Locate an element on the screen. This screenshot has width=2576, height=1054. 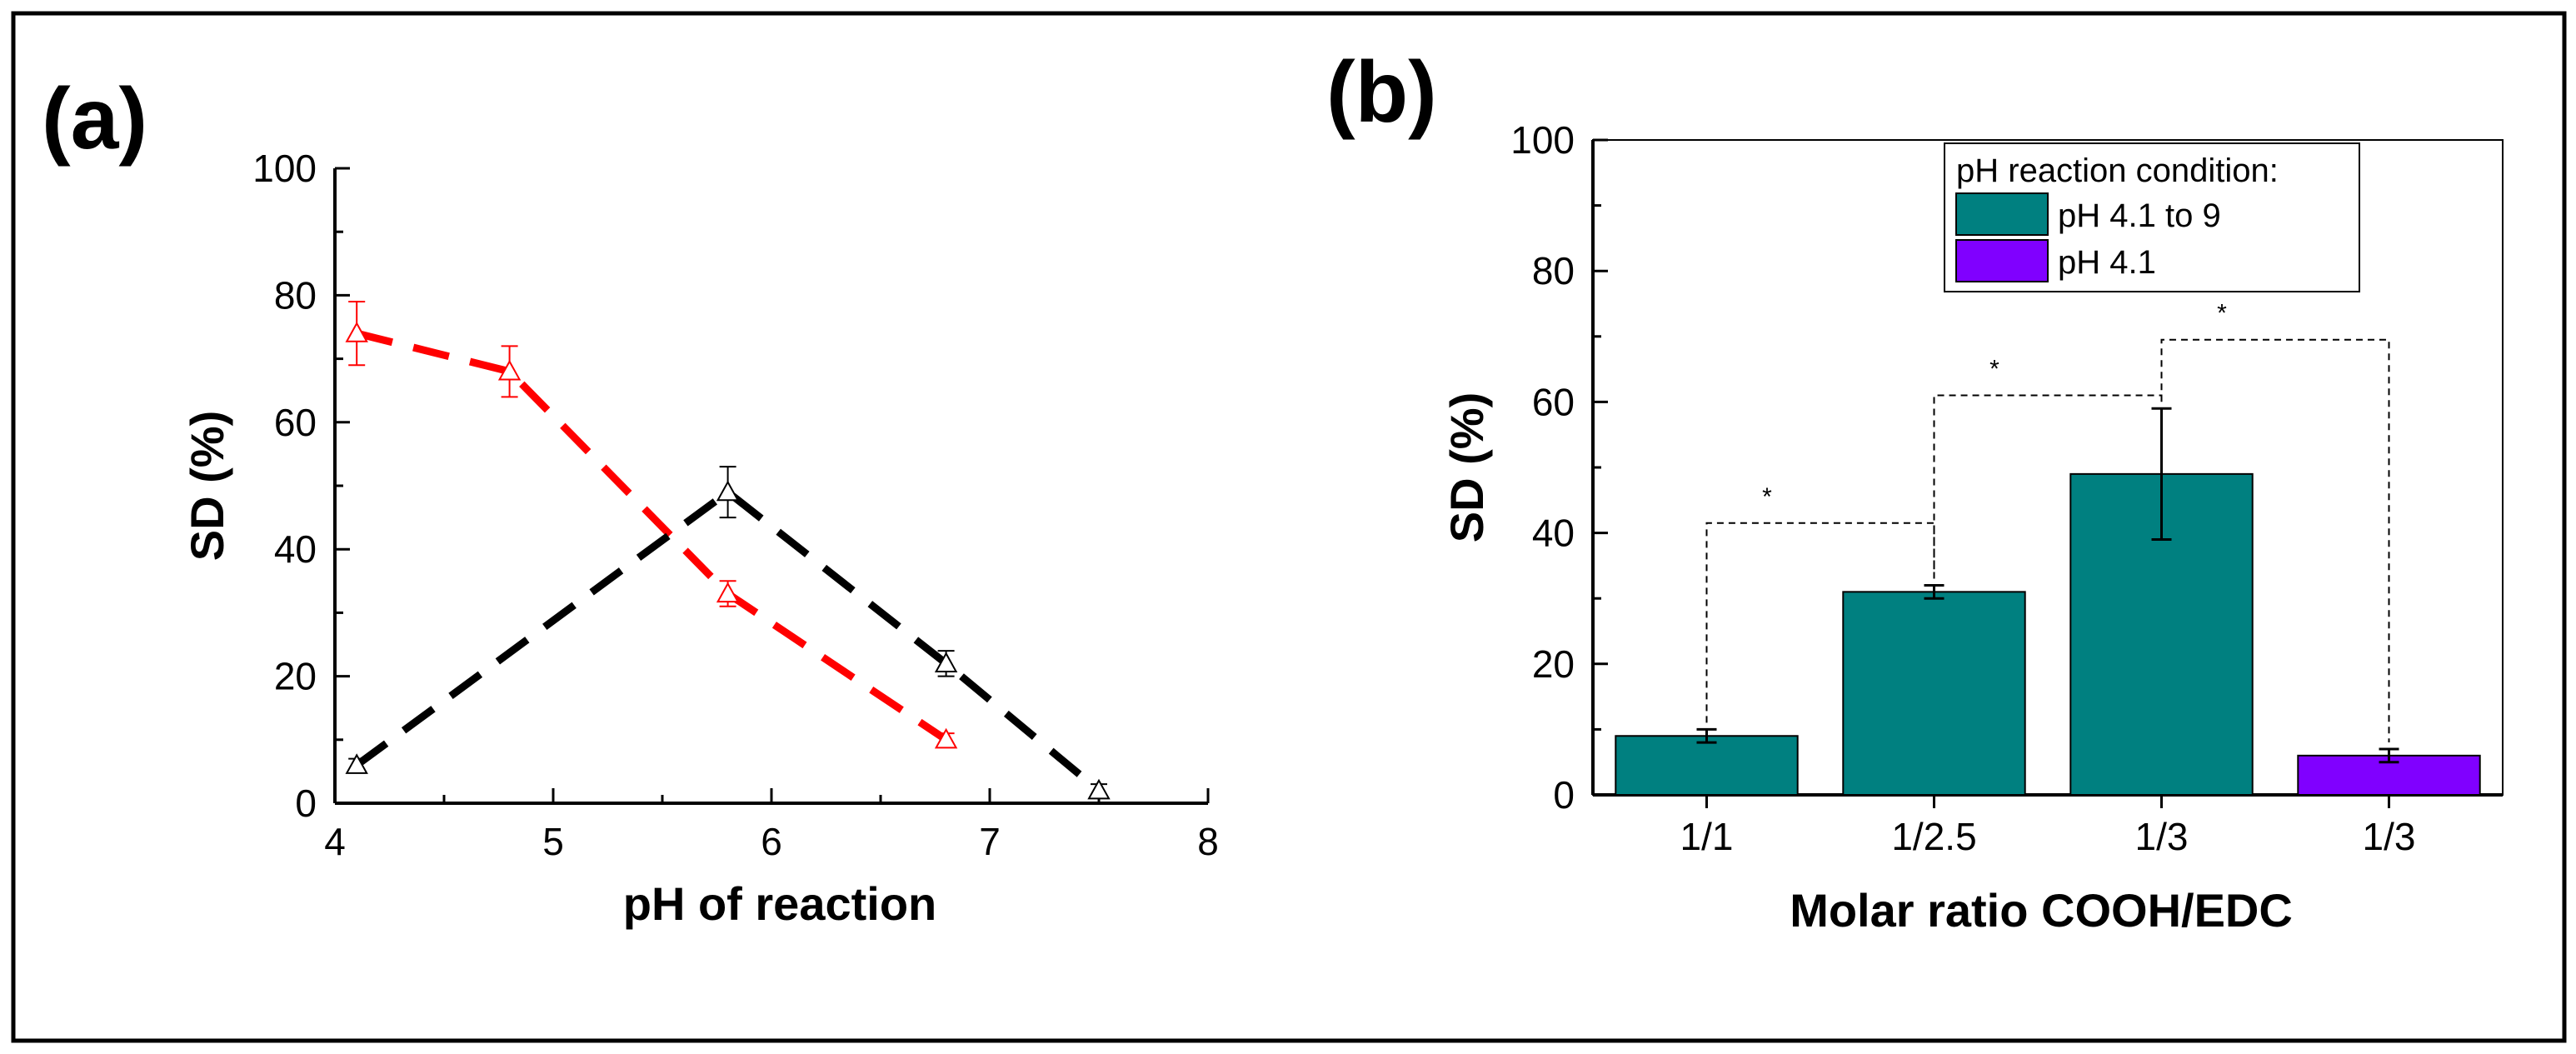
x-tick-label: 8 is located at coordinates (1208, 841).